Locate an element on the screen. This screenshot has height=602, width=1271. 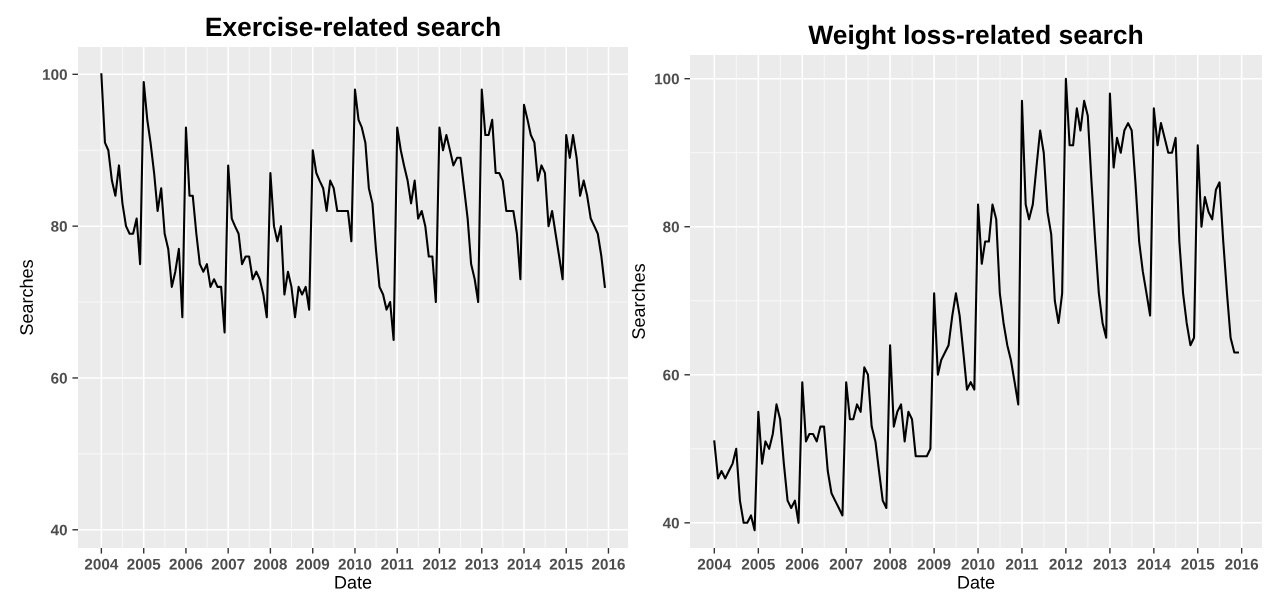
chart-title: Exercise-related search is located at coordinates (353, 26).